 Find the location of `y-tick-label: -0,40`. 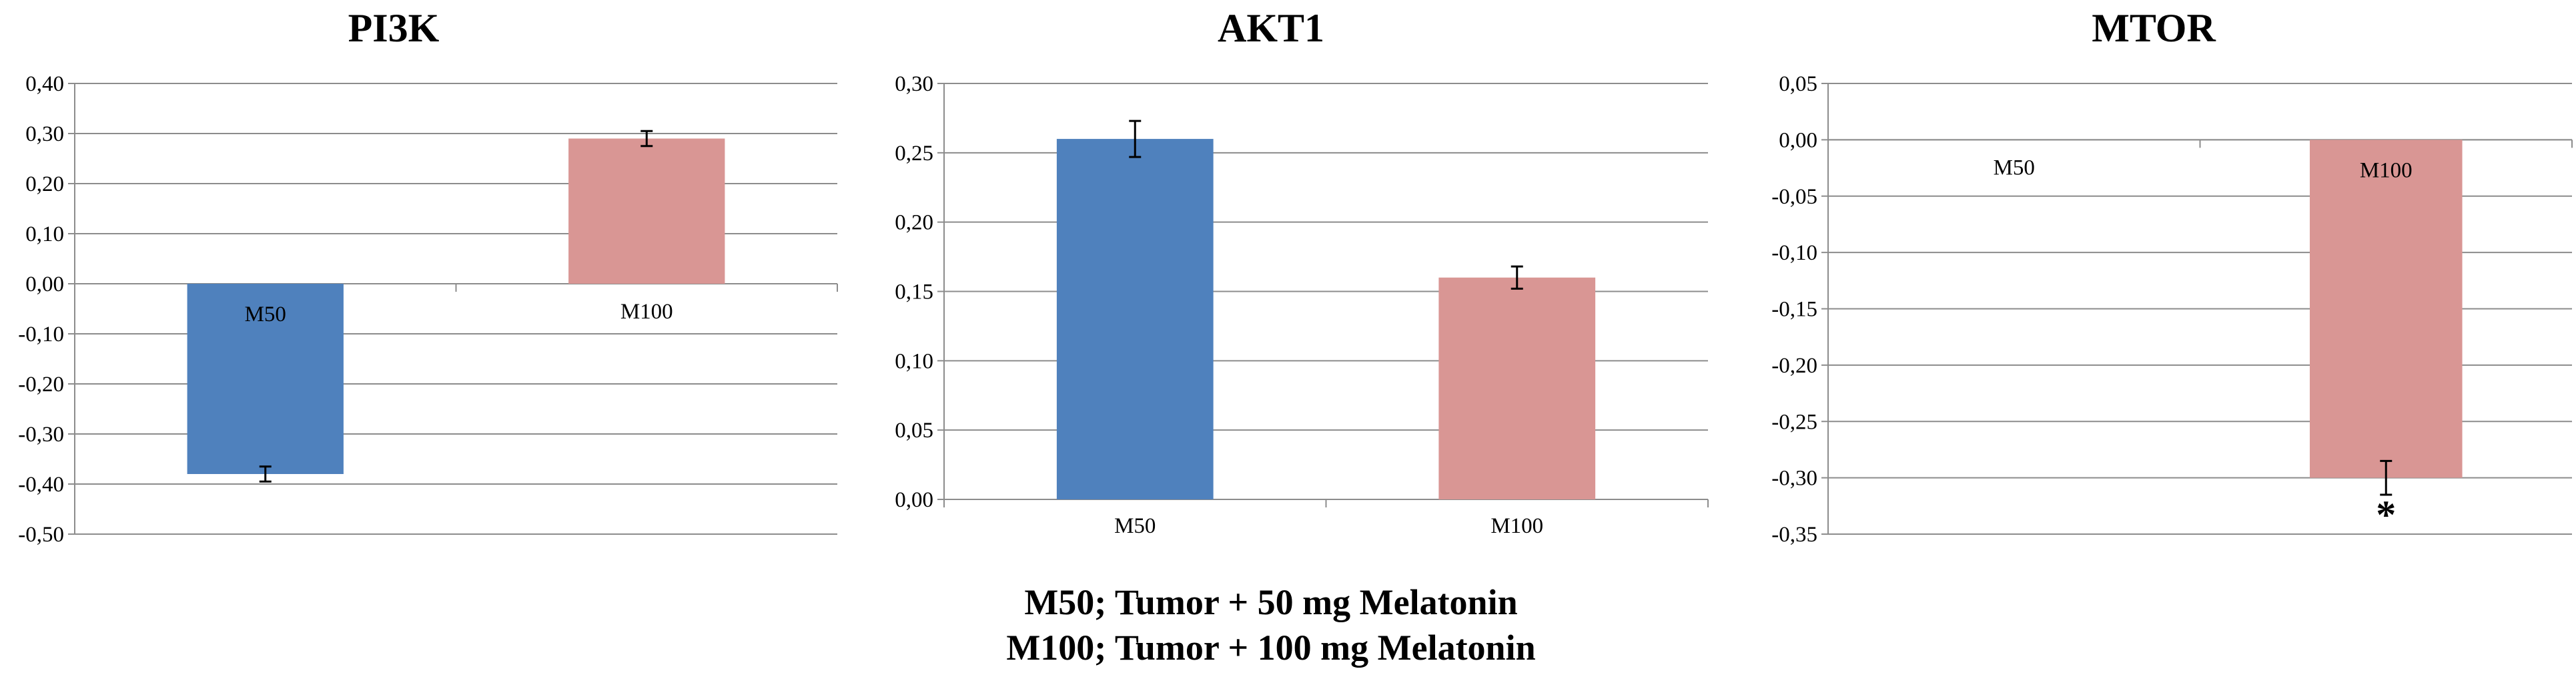

y-tick-label: -0,40 is located at coordinates (41, 485).